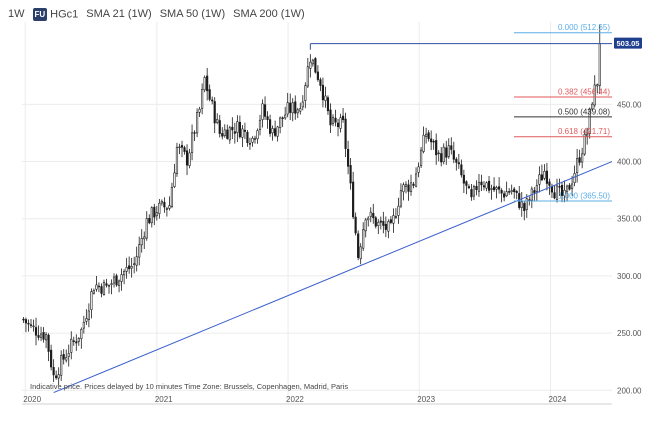 The image size is (661, 433). I want to click on interval-label: 1W, so click(16, 14).